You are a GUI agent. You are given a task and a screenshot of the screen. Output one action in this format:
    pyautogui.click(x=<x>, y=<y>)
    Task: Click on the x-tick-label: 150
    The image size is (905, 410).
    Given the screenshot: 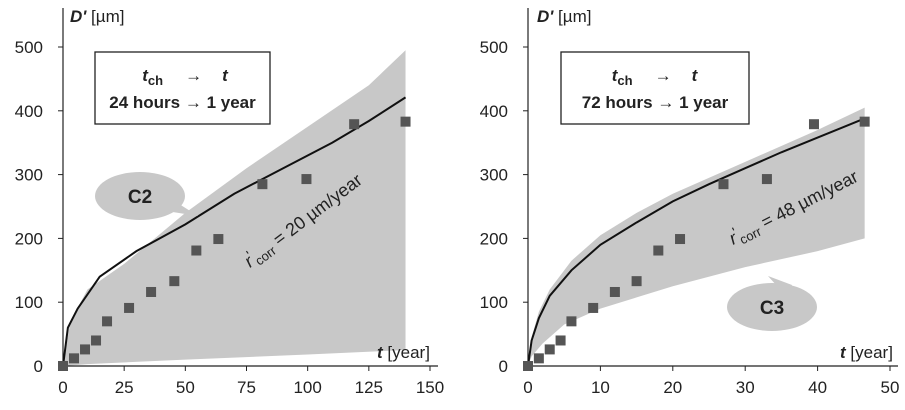 What is the action you would take?
    pyautogui.click(x=430, y=387)
    